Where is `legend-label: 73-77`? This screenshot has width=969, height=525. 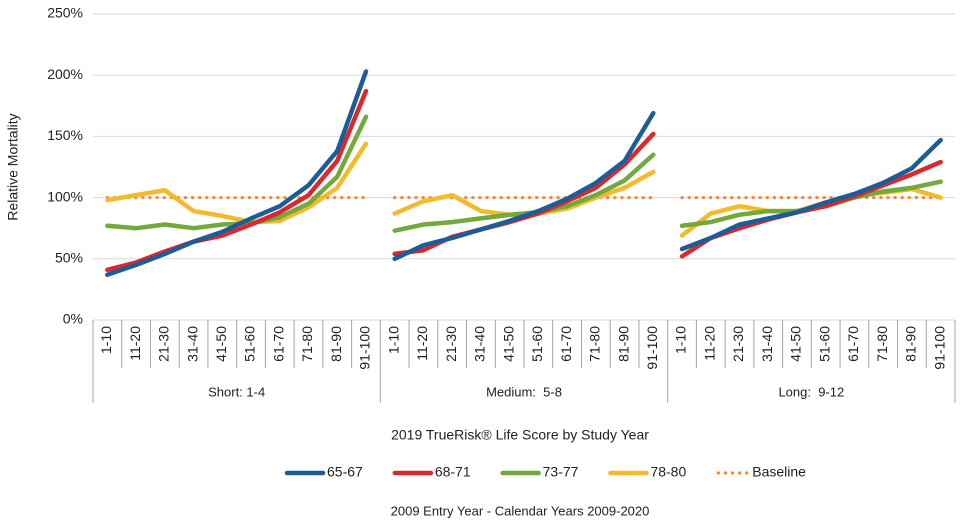
legend-label: 73-77 is located at coordinates (561, 472).